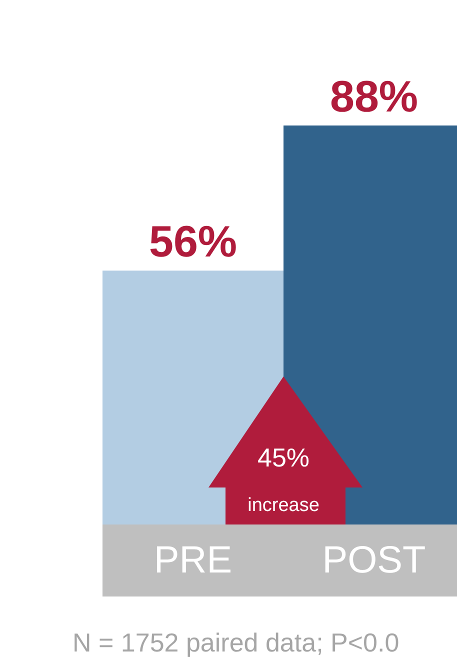  Describe the element at coordinates (374, 561) in the screenshot. I see `x-tick-label: POST` at that location.